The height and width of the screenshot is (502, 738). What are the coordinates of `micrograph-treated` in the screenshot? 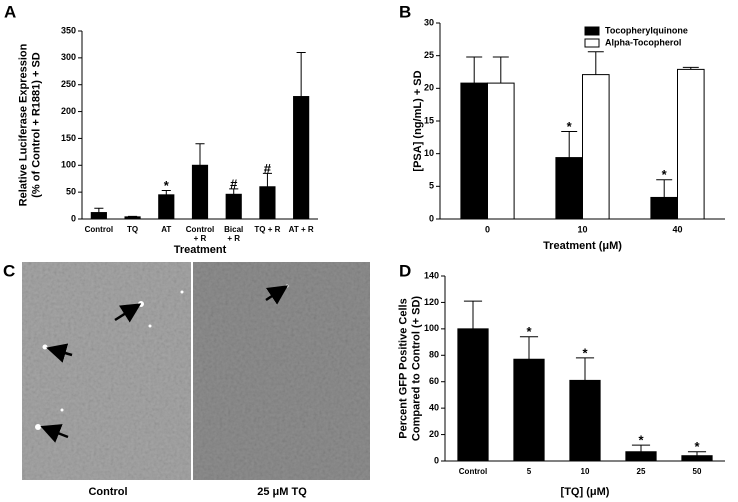 It's located at (281, 371).